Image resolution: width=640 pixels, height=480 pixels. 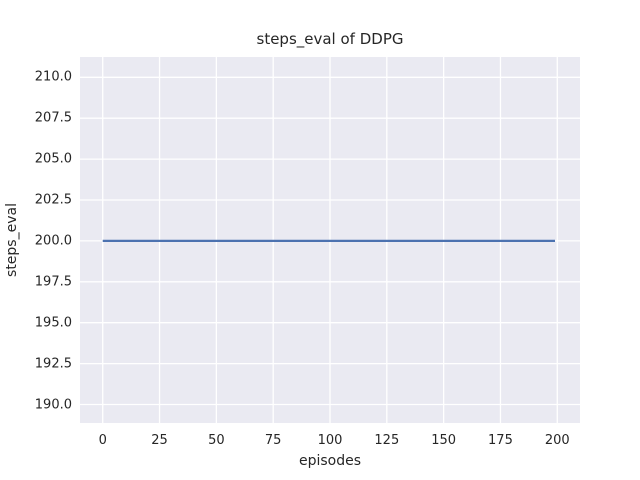 What do you see at coordinates (53, 118) in the screenshot?
I see `y-tick-label: 207.5` at bounding box center [53, 118].